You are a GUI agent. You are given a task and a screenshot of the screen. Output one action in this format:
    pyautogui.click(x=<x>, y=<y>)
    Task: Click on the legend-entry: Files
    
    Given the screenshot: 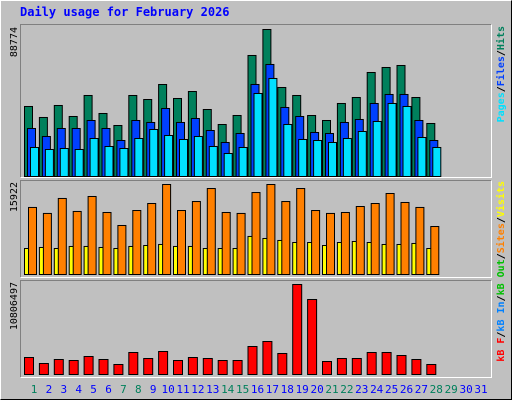 What is the action you would take?
    pyautogui.click(x=501, y=71)
    